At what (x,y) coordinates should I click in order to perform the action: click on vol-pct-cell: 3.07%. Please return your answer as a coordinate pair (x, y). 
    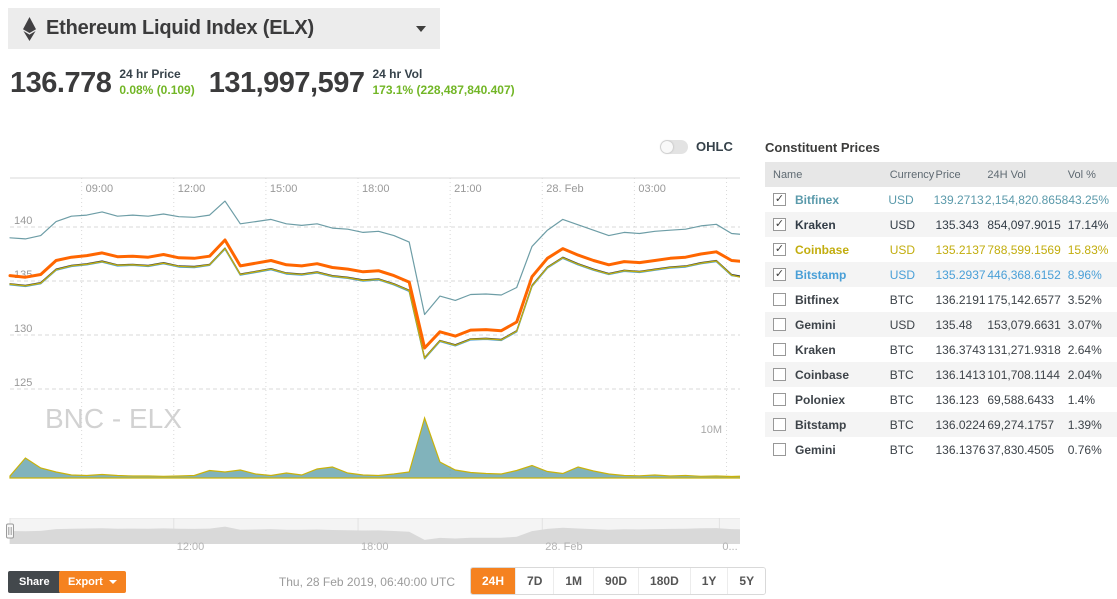
    Looking at the image, I should click on (1084, 324).